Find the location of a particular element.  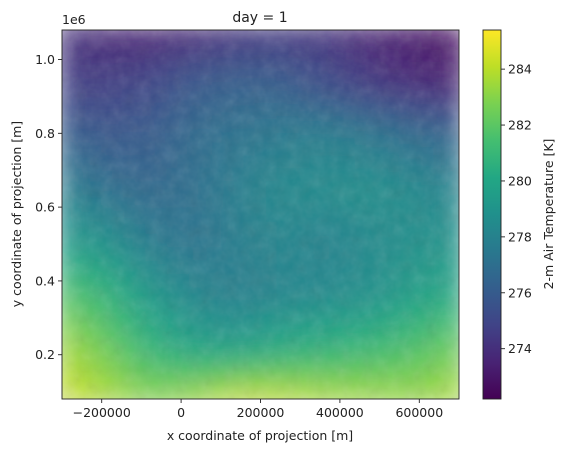

y-tick-label: 0.2 is located at coordinates (45, 354).